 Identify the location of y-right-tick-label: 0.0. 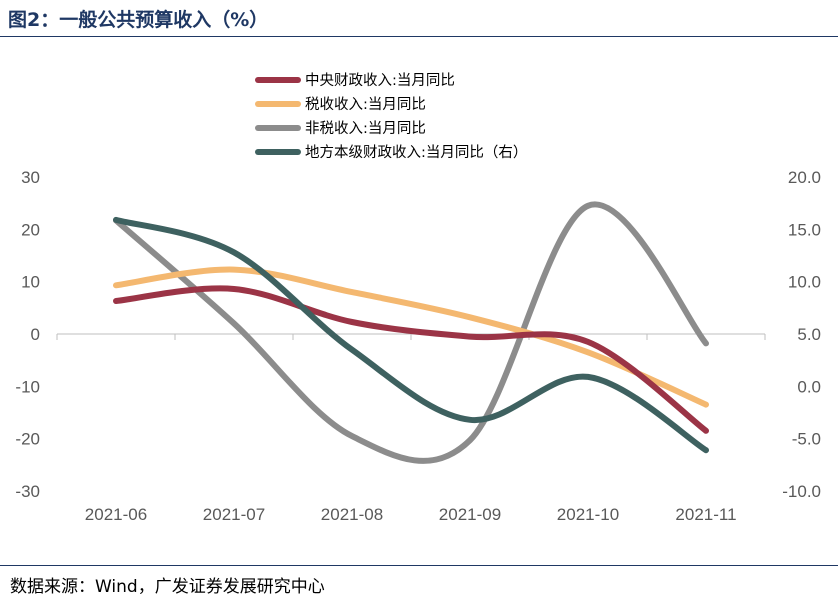
(809, 386).